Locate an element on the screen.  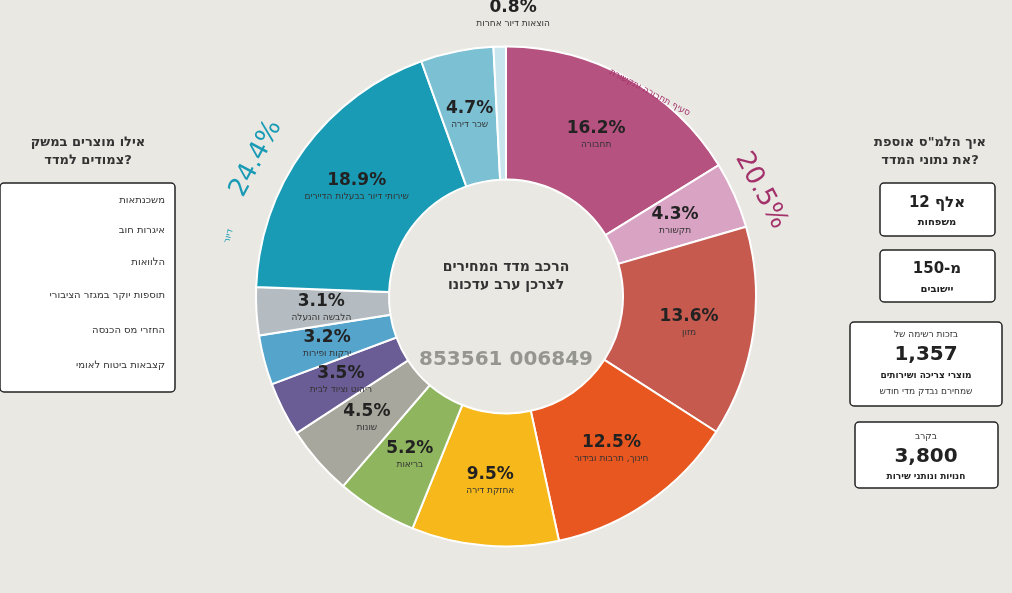
text: אילו מוצרים במשק צמודים למדד? is located at coordinates (88, 150).